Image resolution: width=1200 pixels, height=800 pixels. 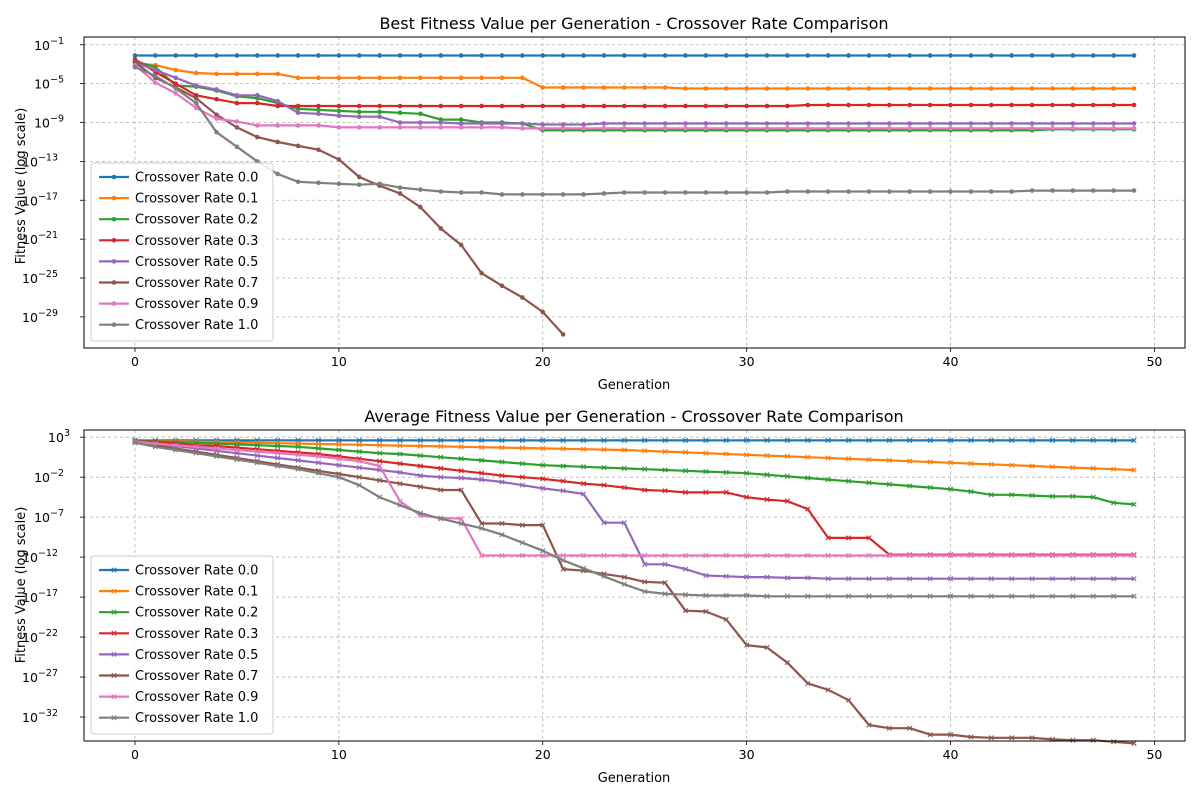 I want to click on x-axis-label: Generation, so click(x=634, y=385).